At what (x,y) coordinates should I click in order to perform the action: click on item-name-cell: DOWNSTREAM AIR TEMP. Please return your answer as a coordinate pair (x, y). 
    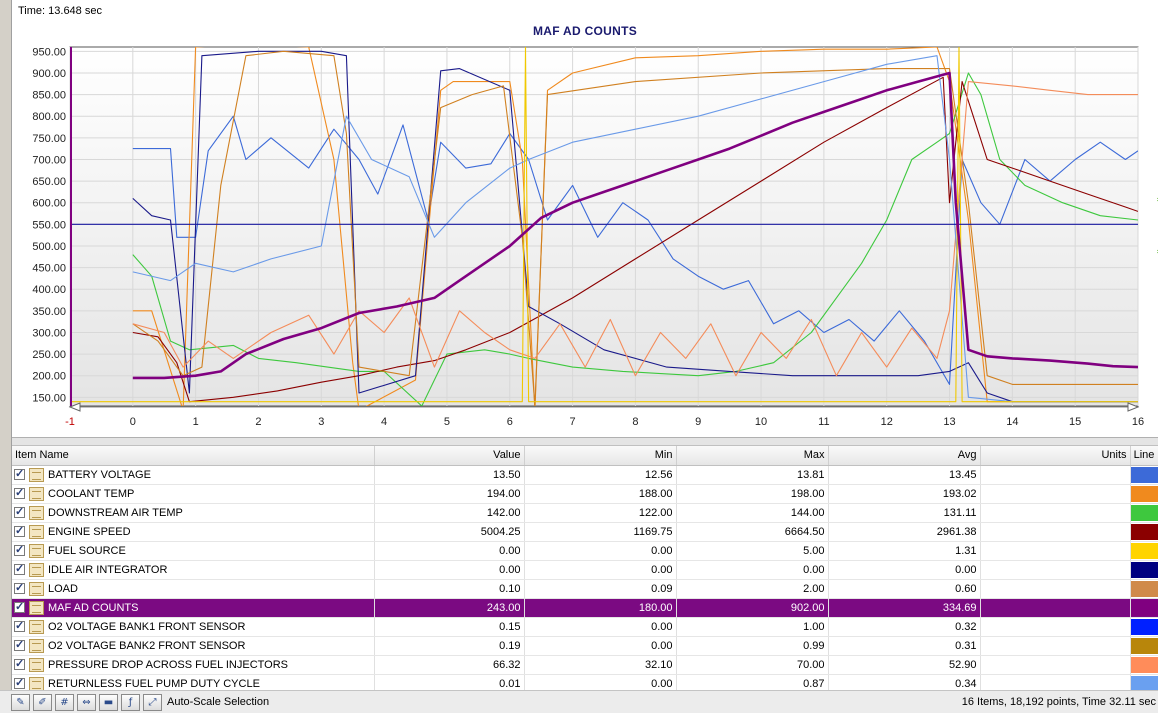
    Looking at the image, I should click on (193, 513).